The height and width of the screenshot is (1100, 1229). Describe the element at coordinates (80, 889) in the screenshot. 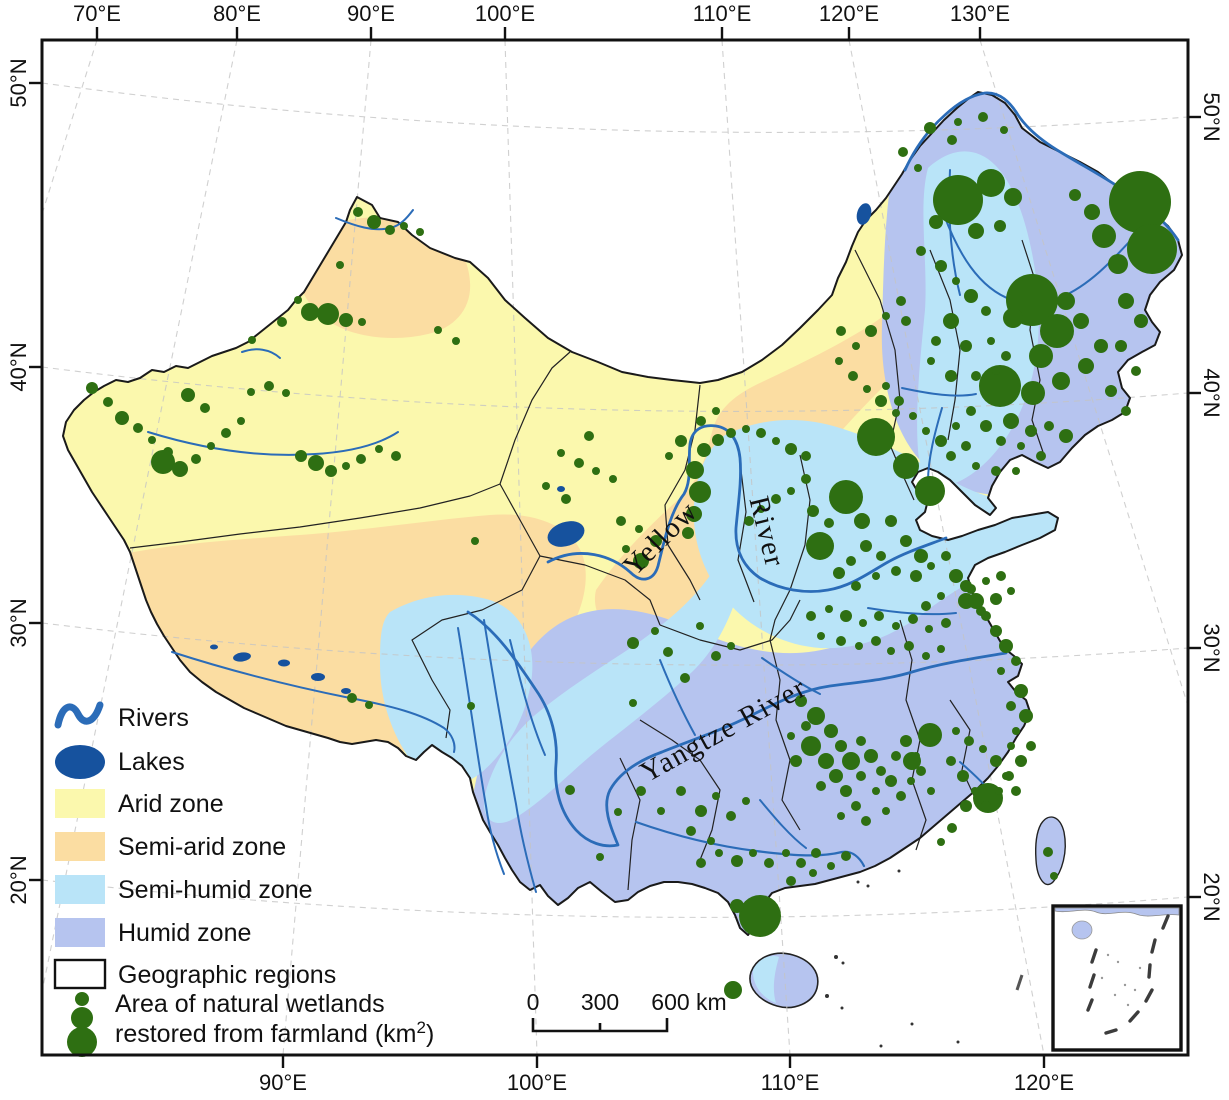

I see `semi-humid-zone-swatch` at that location.